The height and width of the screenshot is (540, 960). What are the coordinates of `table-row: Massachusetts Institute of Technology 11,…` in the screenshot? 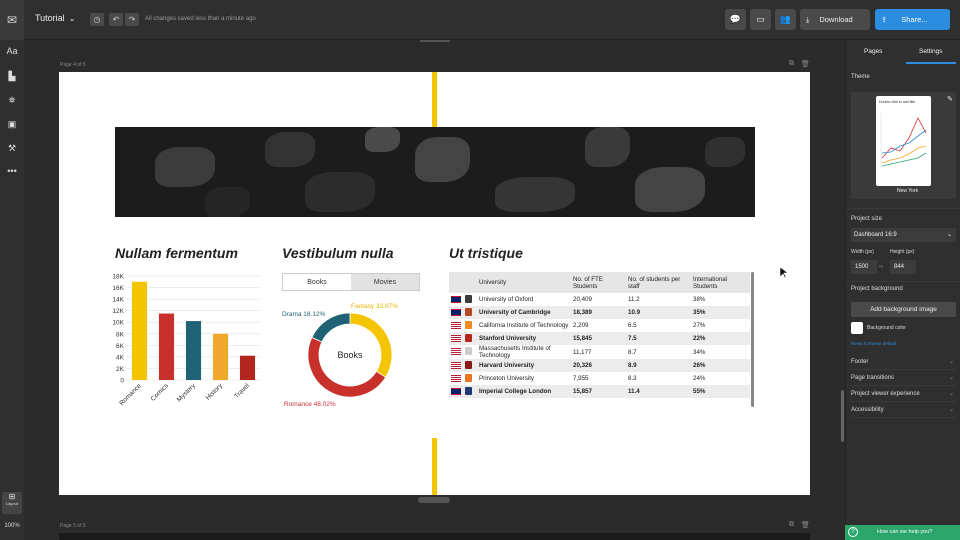 It's located at (599, 352).